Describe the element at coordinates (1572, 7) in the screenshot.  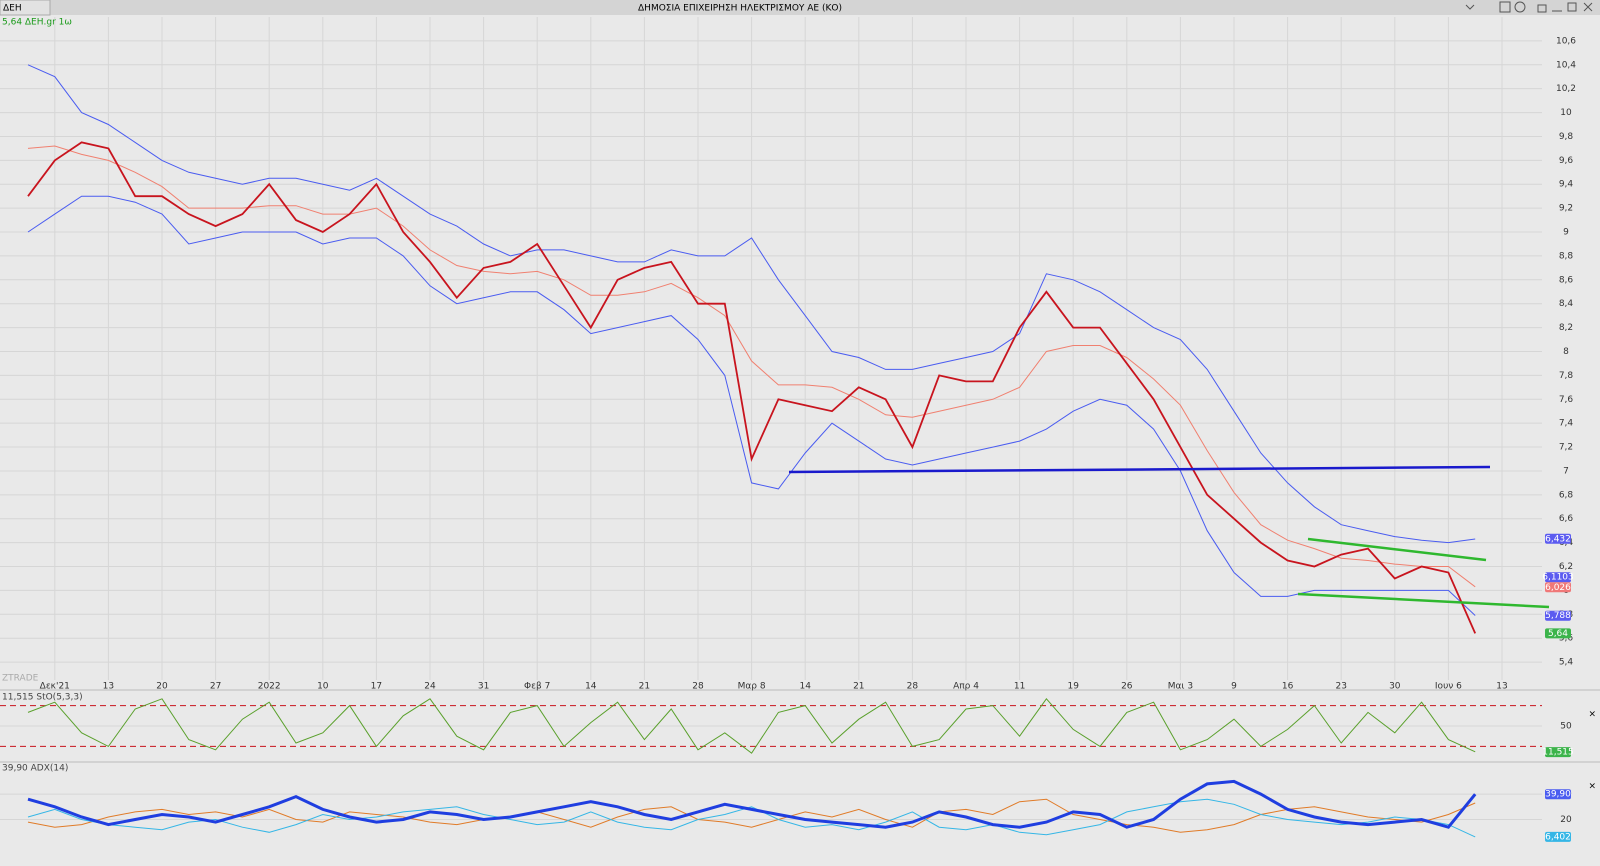
I see `maximize-button` at that location.